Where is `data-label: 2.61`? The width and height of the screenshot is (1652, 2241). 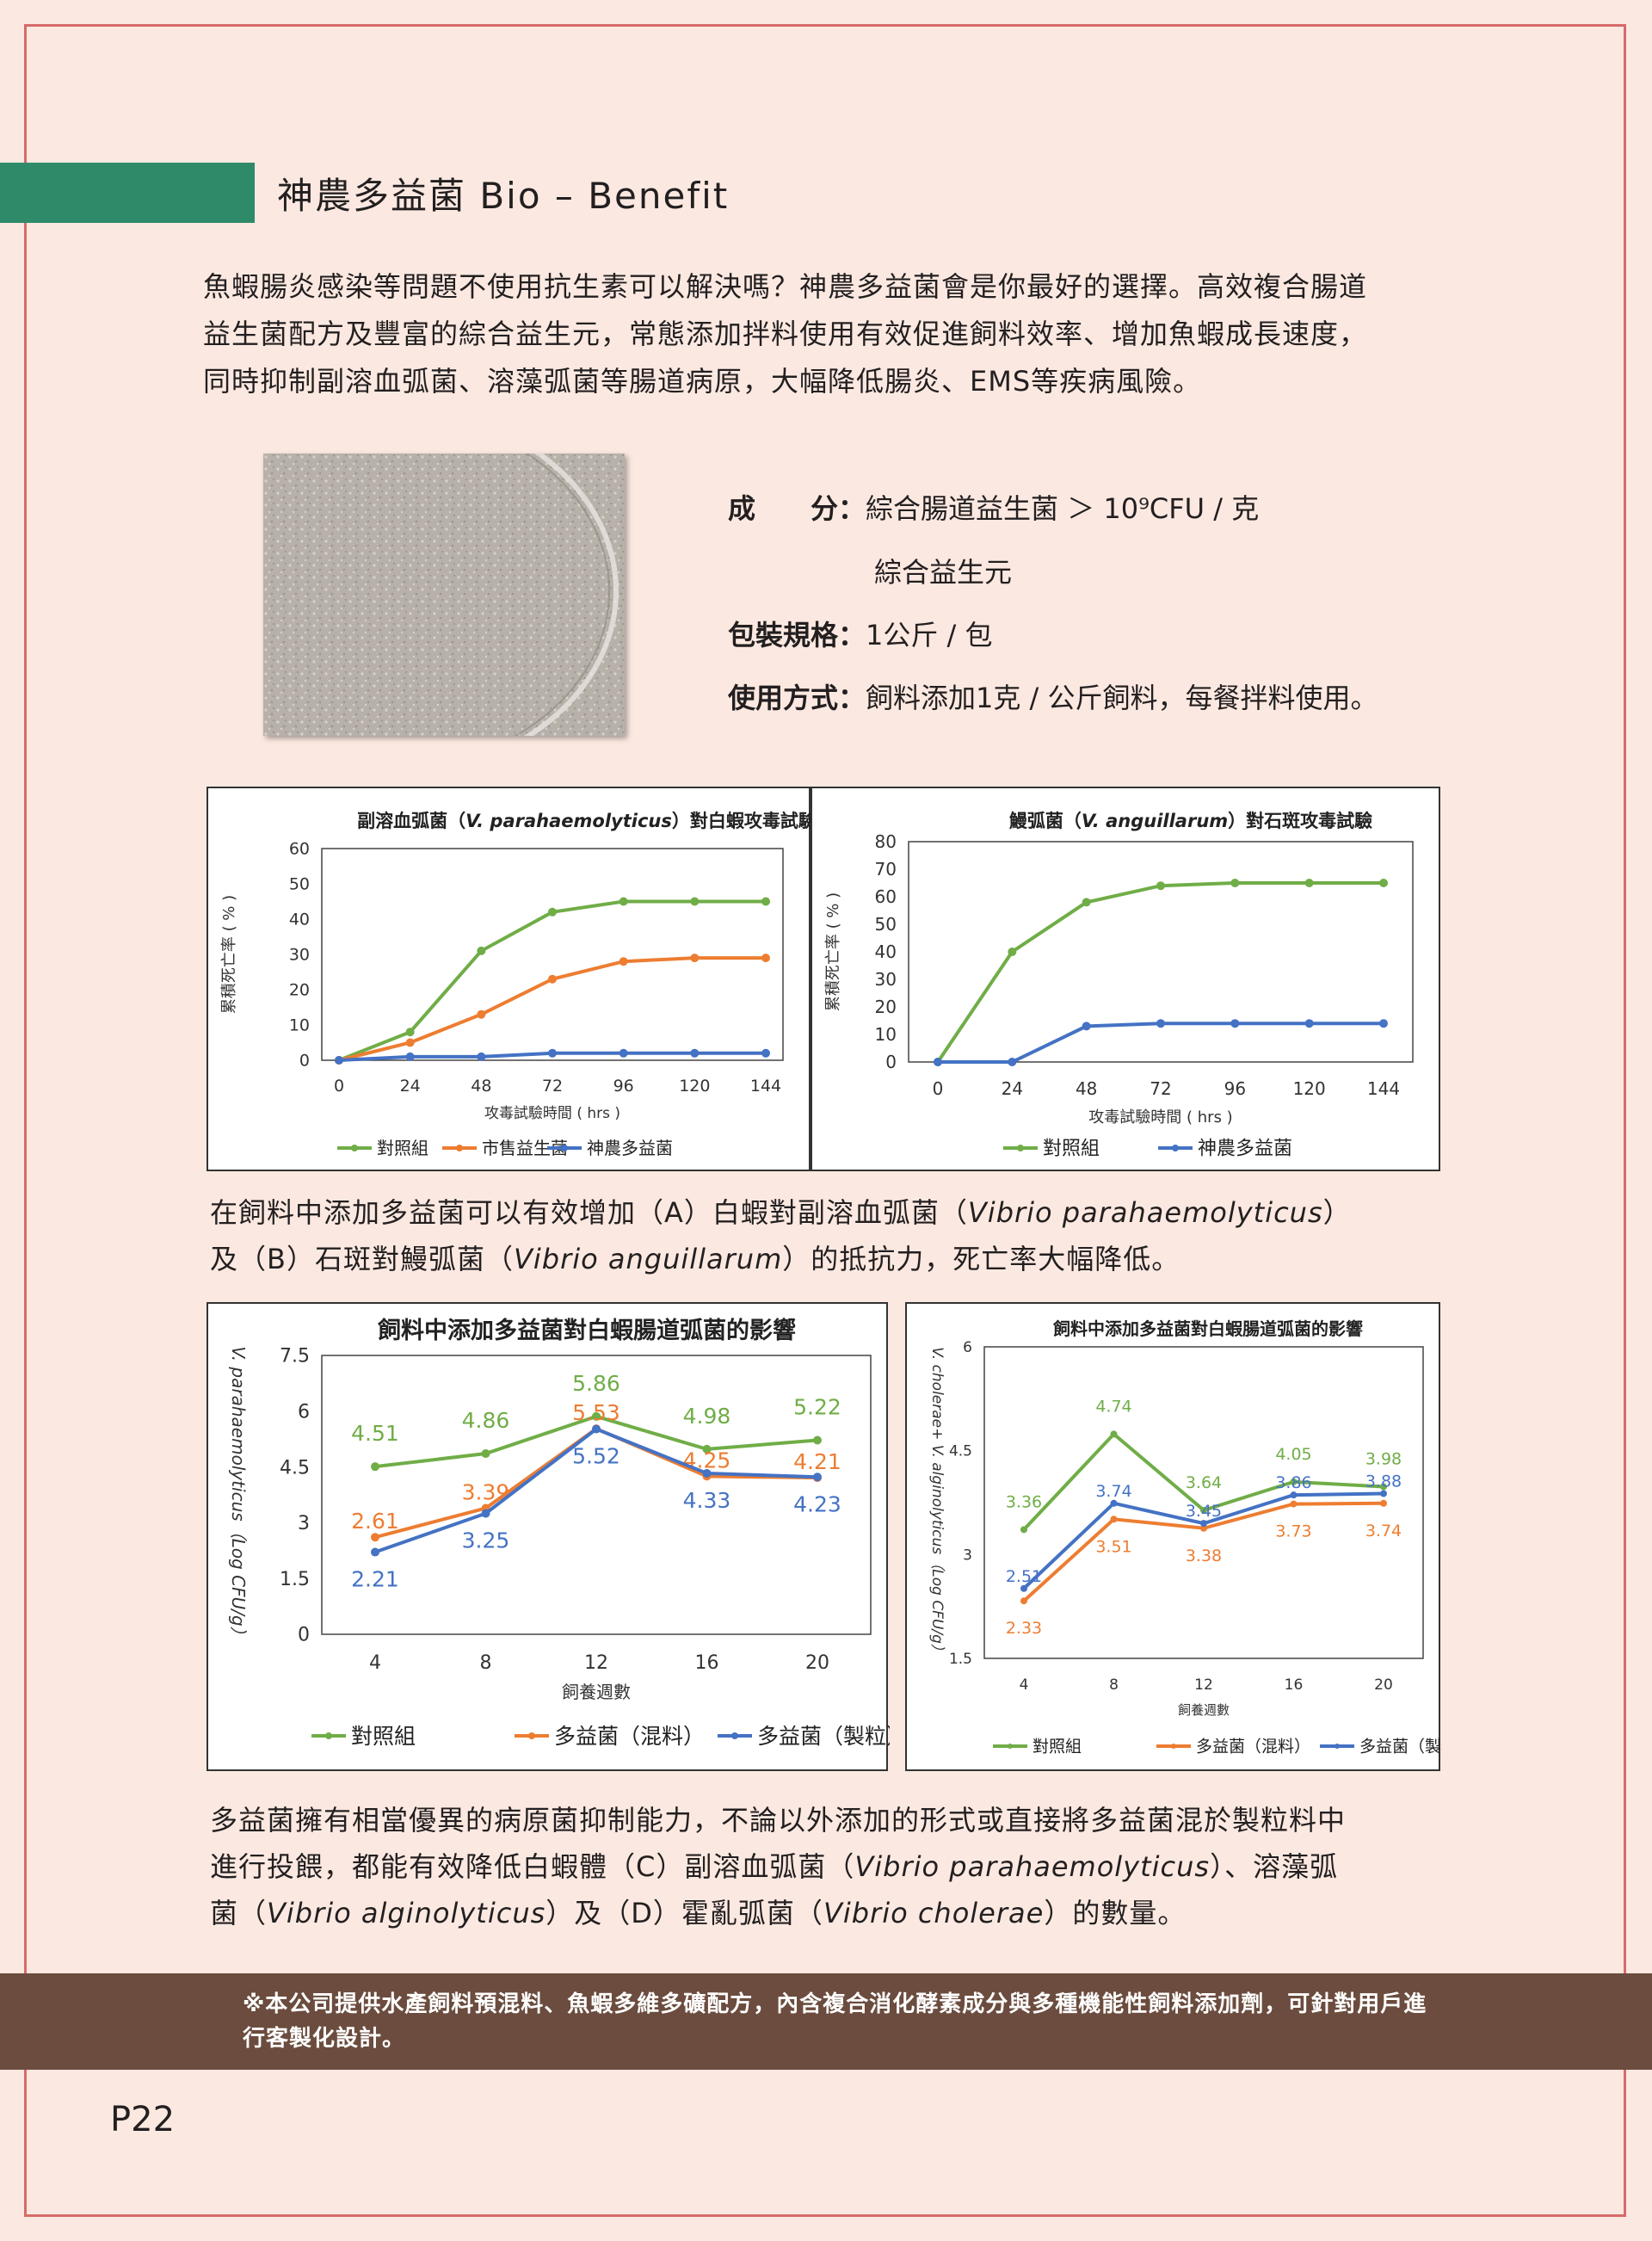 data-label: 2.61 is located at coordinates (375, 1521).